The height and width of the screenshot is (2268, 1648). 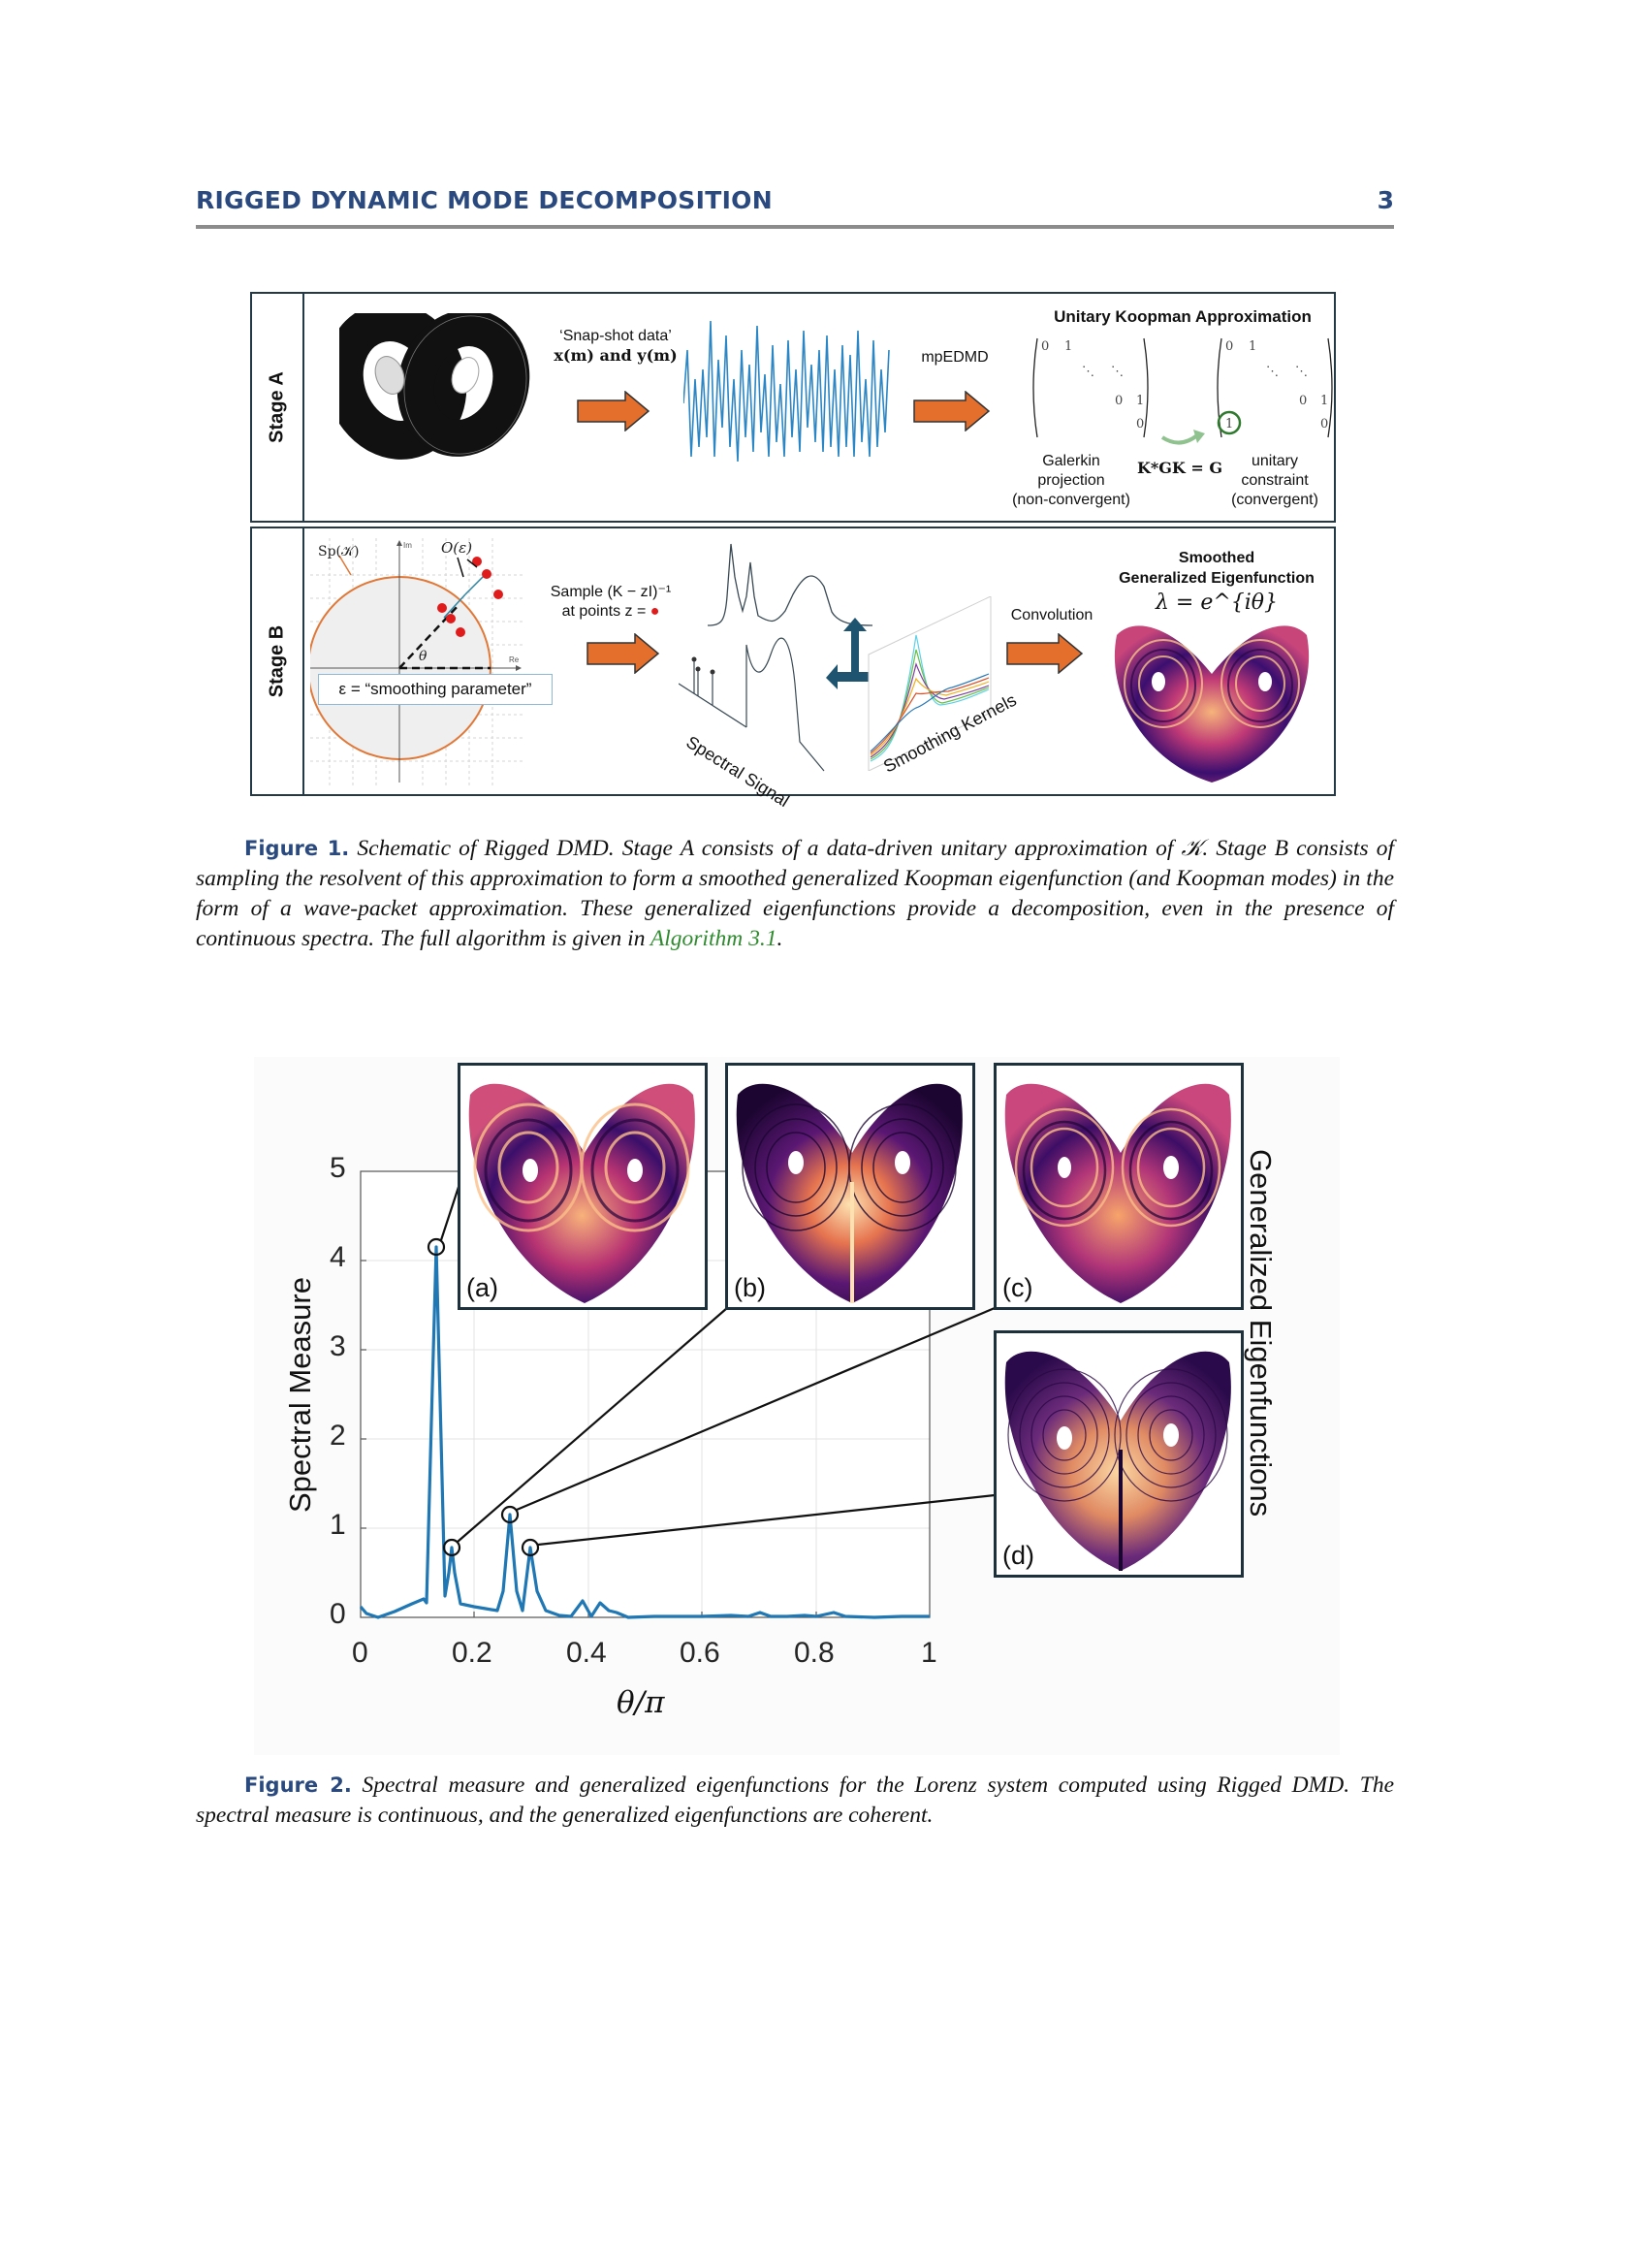 What do you see at coordinates (436, 1247) in the screenshot?
I see `marker-a` at bounding box center [436, 1247].